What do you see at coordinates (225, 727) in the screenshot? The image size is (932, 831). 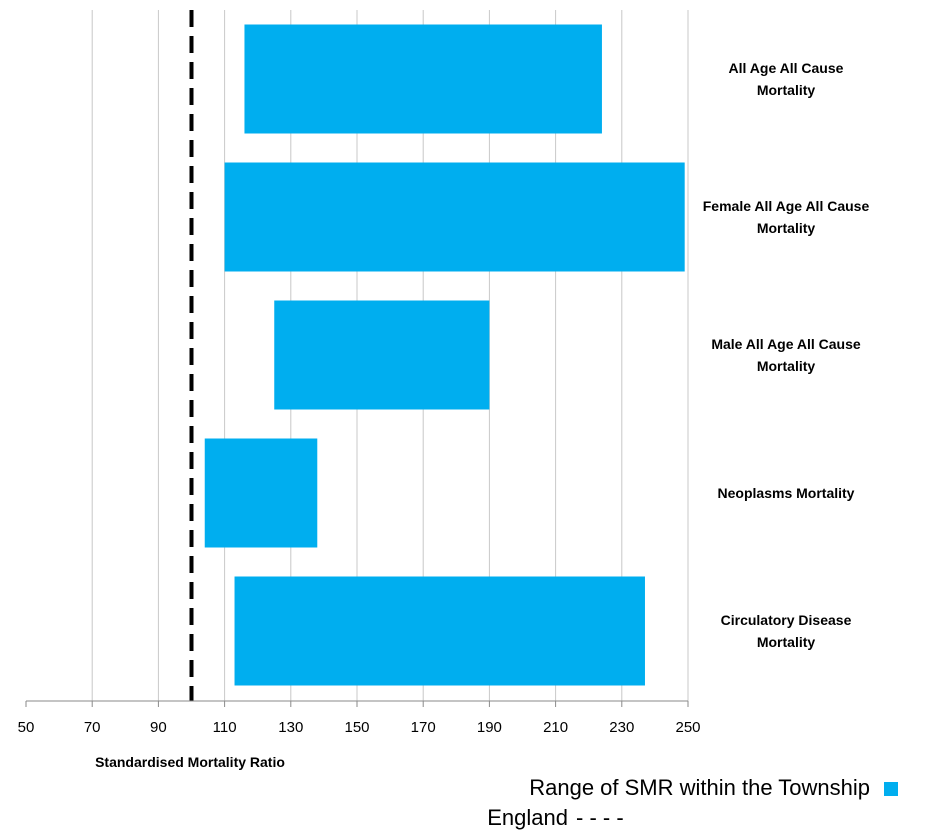 I see `x-tick-label: 110` at bounding box center [225, 727].